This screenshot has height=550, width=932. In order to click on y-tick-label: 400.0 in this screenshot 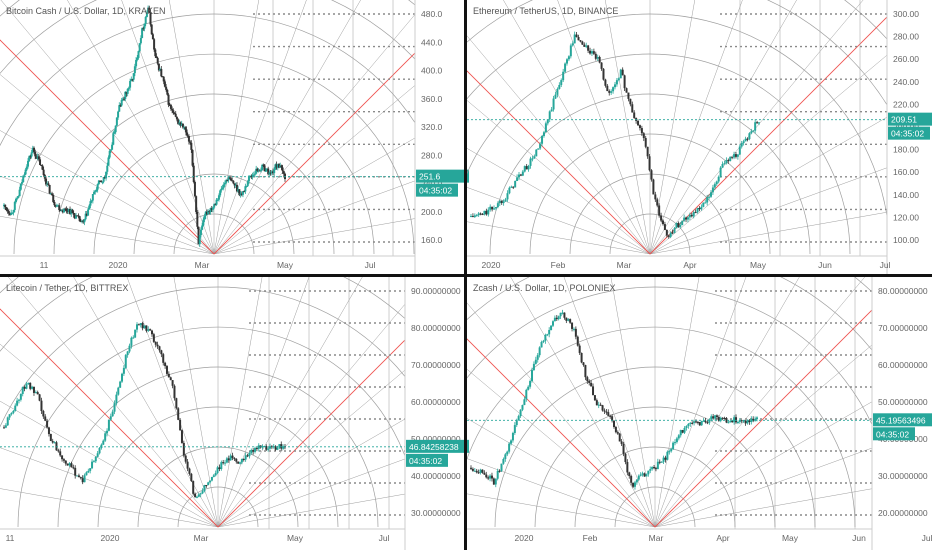, I will do `click(432, 71)`.